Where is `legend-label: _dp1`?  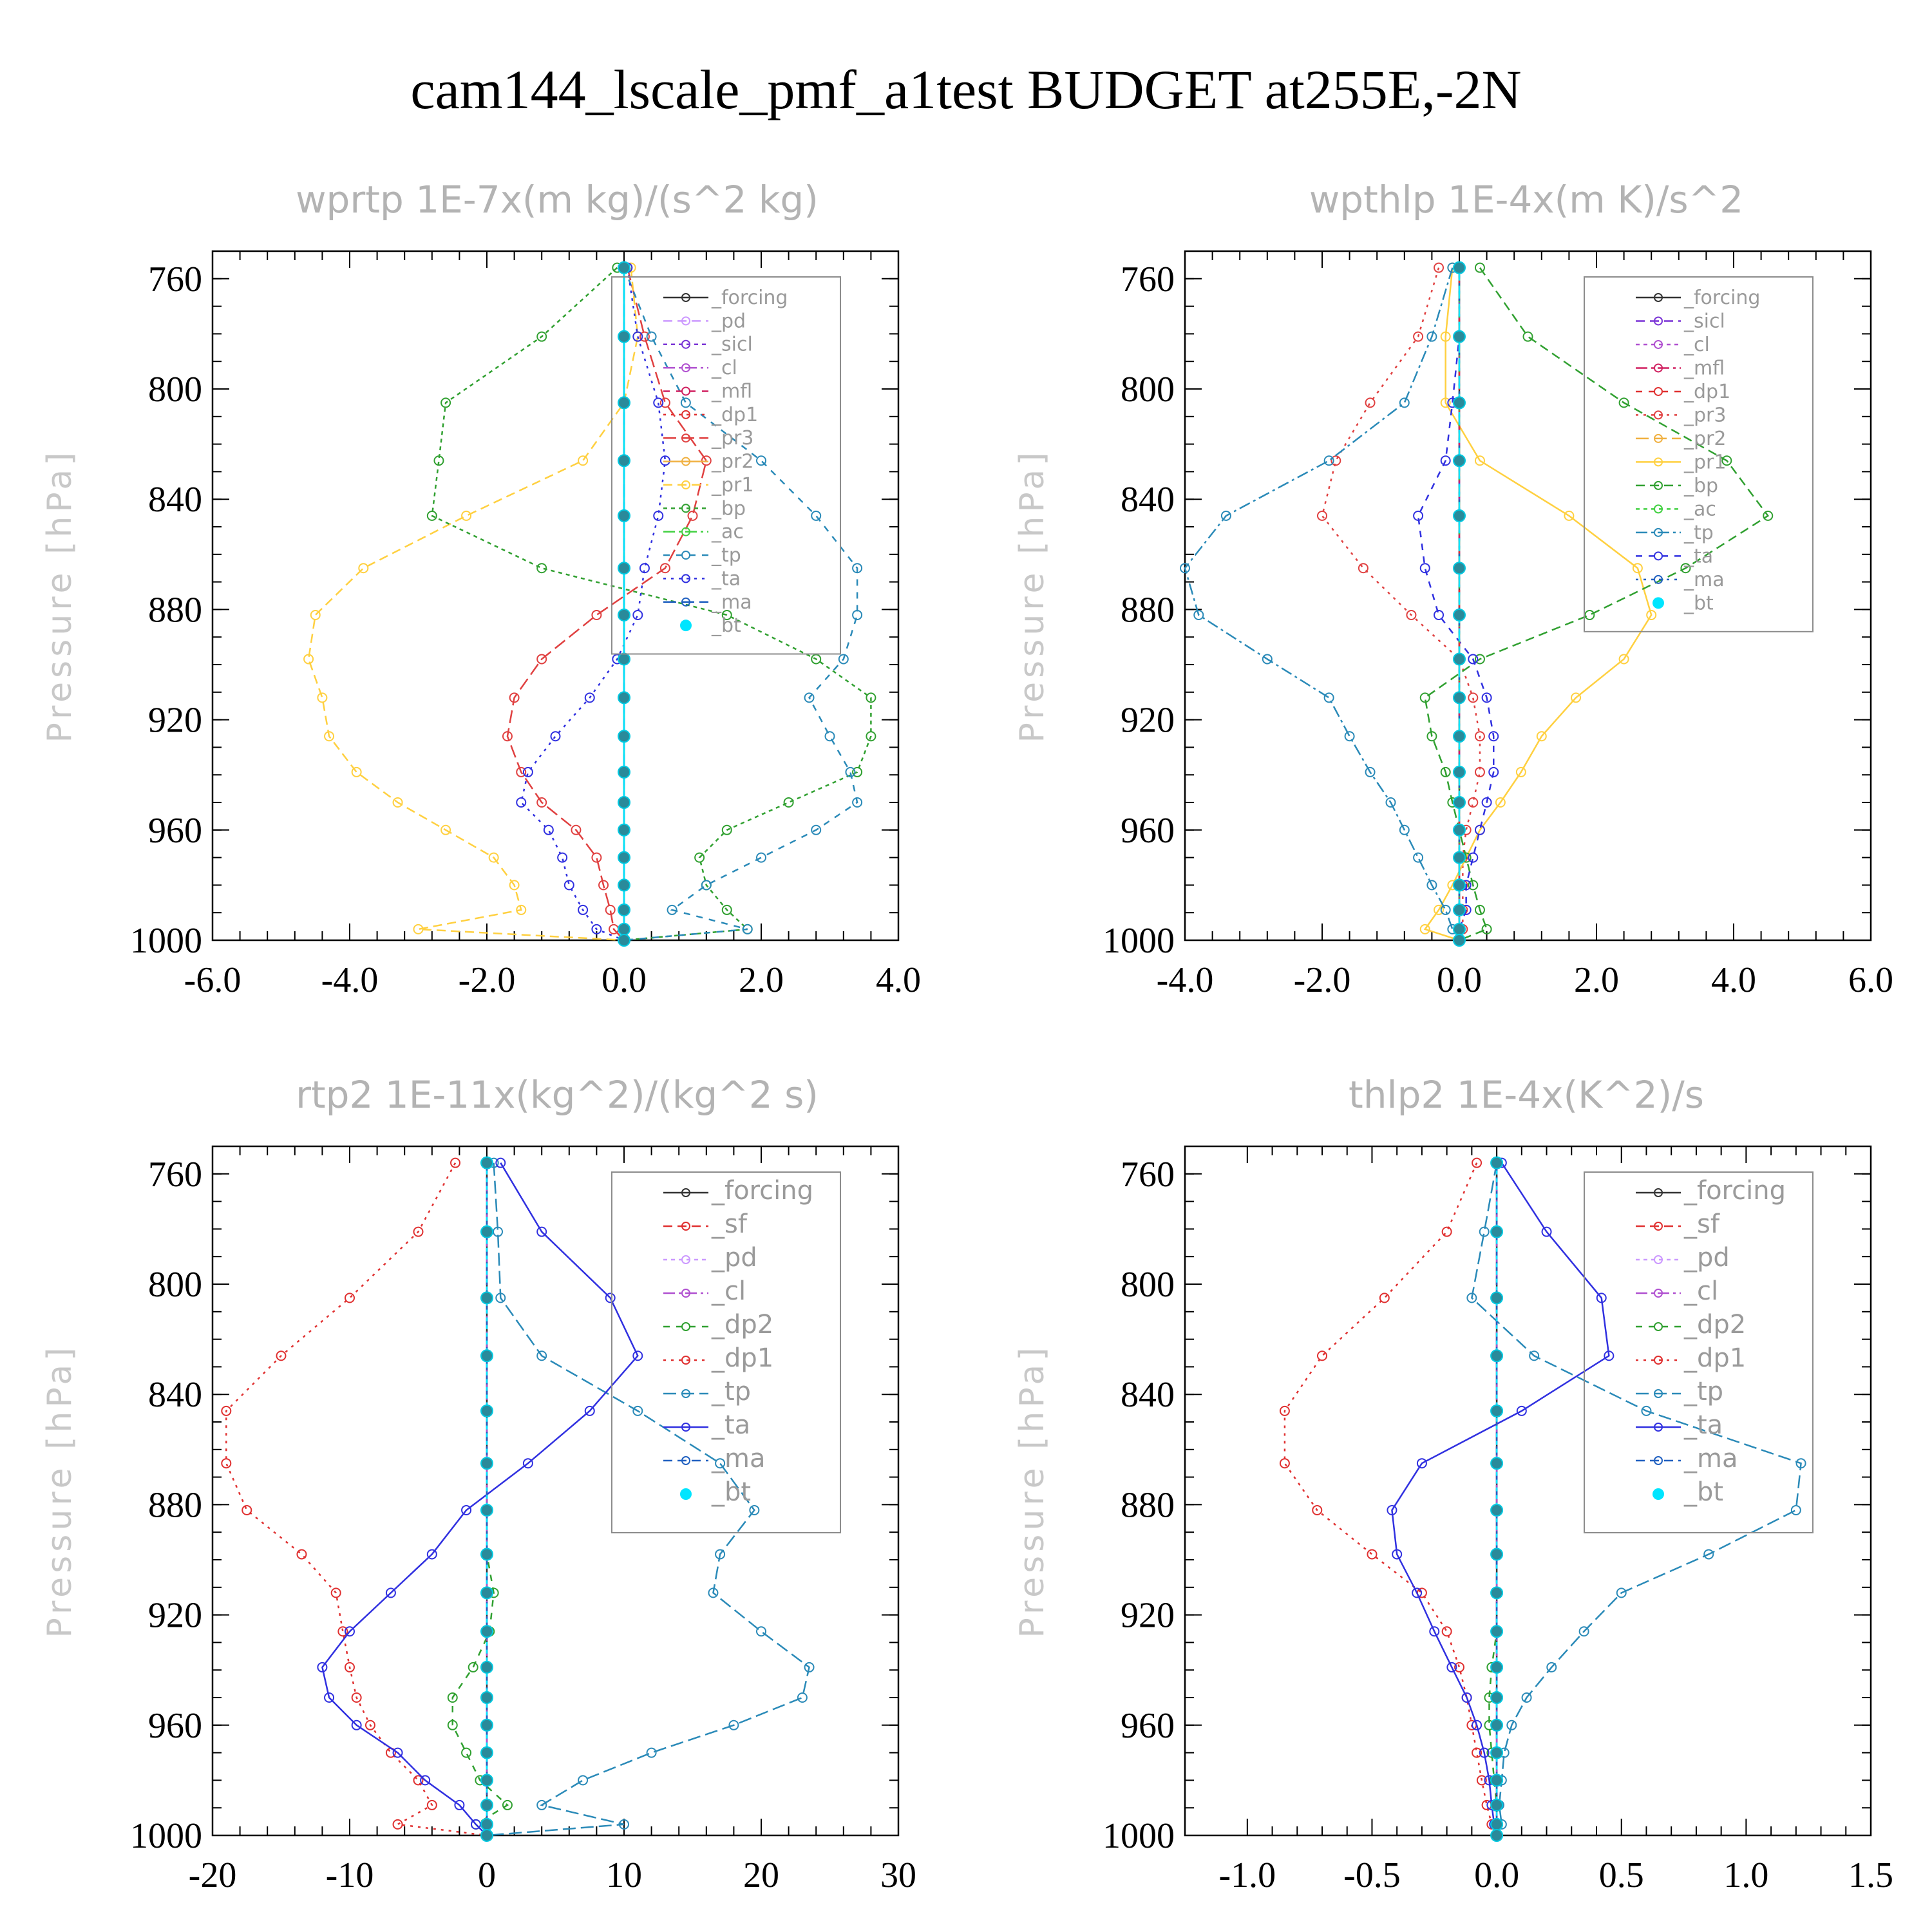
legend-label: _dp1 is located at coordinates (734, 415).